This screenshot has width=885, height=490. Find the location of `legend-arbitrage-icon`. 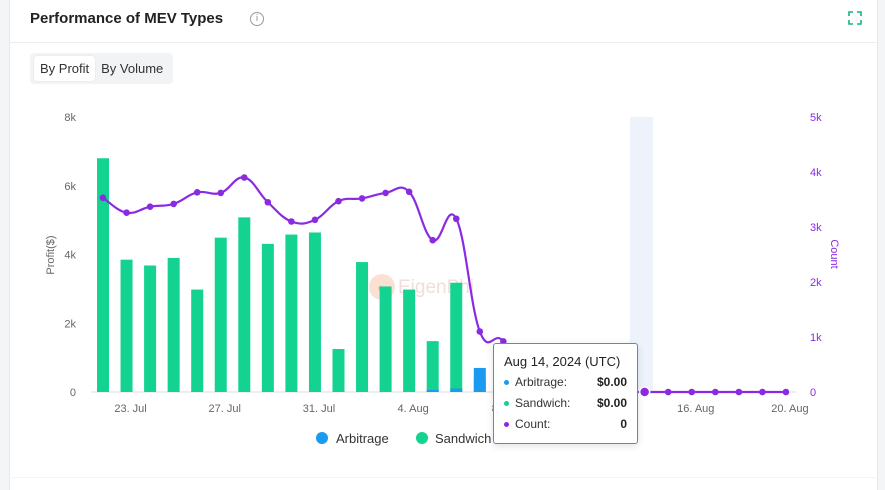

legend-arbitrage-icon is located at coordinates (322, 438).